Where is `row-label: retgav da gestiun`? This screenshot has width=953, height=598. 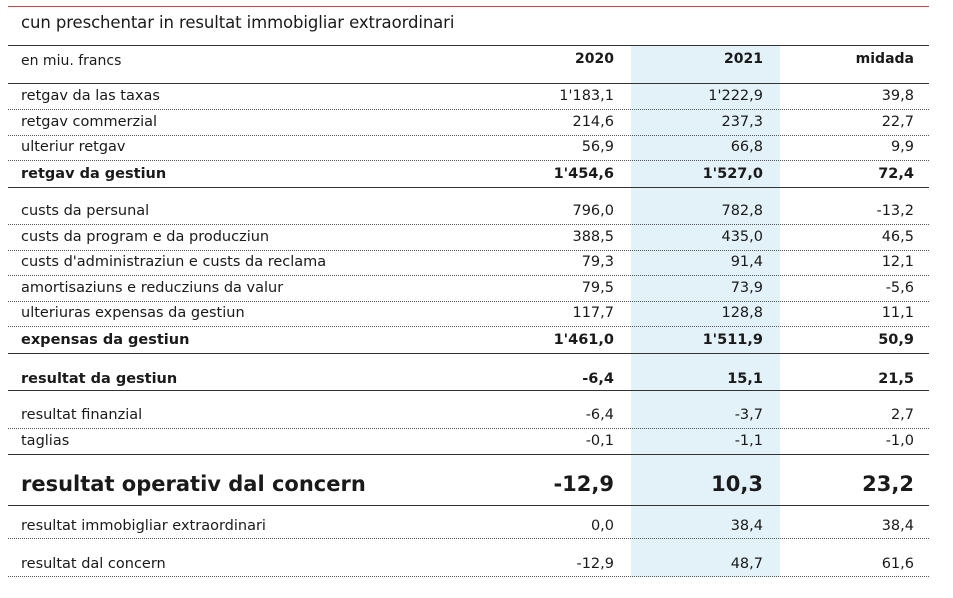
row-label: retgav da gestiun is located at coordinates (94, 174).